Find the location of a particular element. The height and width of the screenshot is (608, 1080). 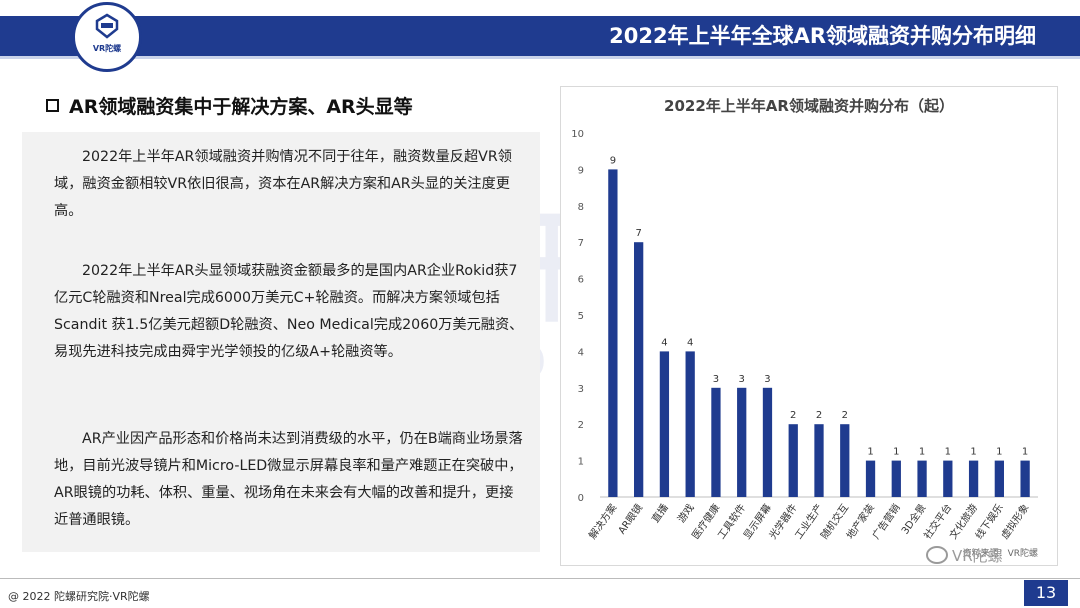

x-tick-label: 解决方案 is located at coordinates (603, 521).